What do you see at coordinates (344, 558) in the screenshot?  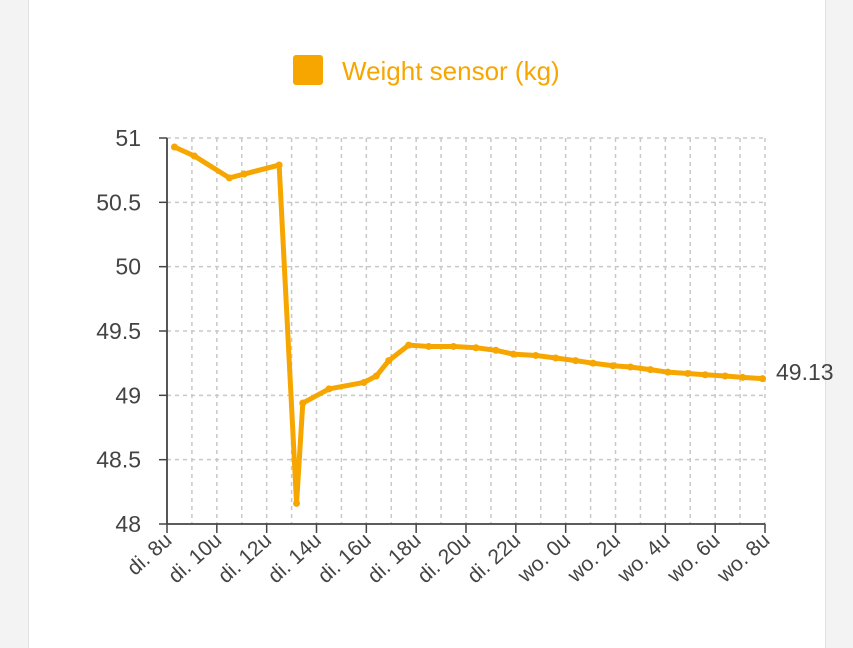 I see `x-tick-label: di. 16u` at bounding box center [344, 558].